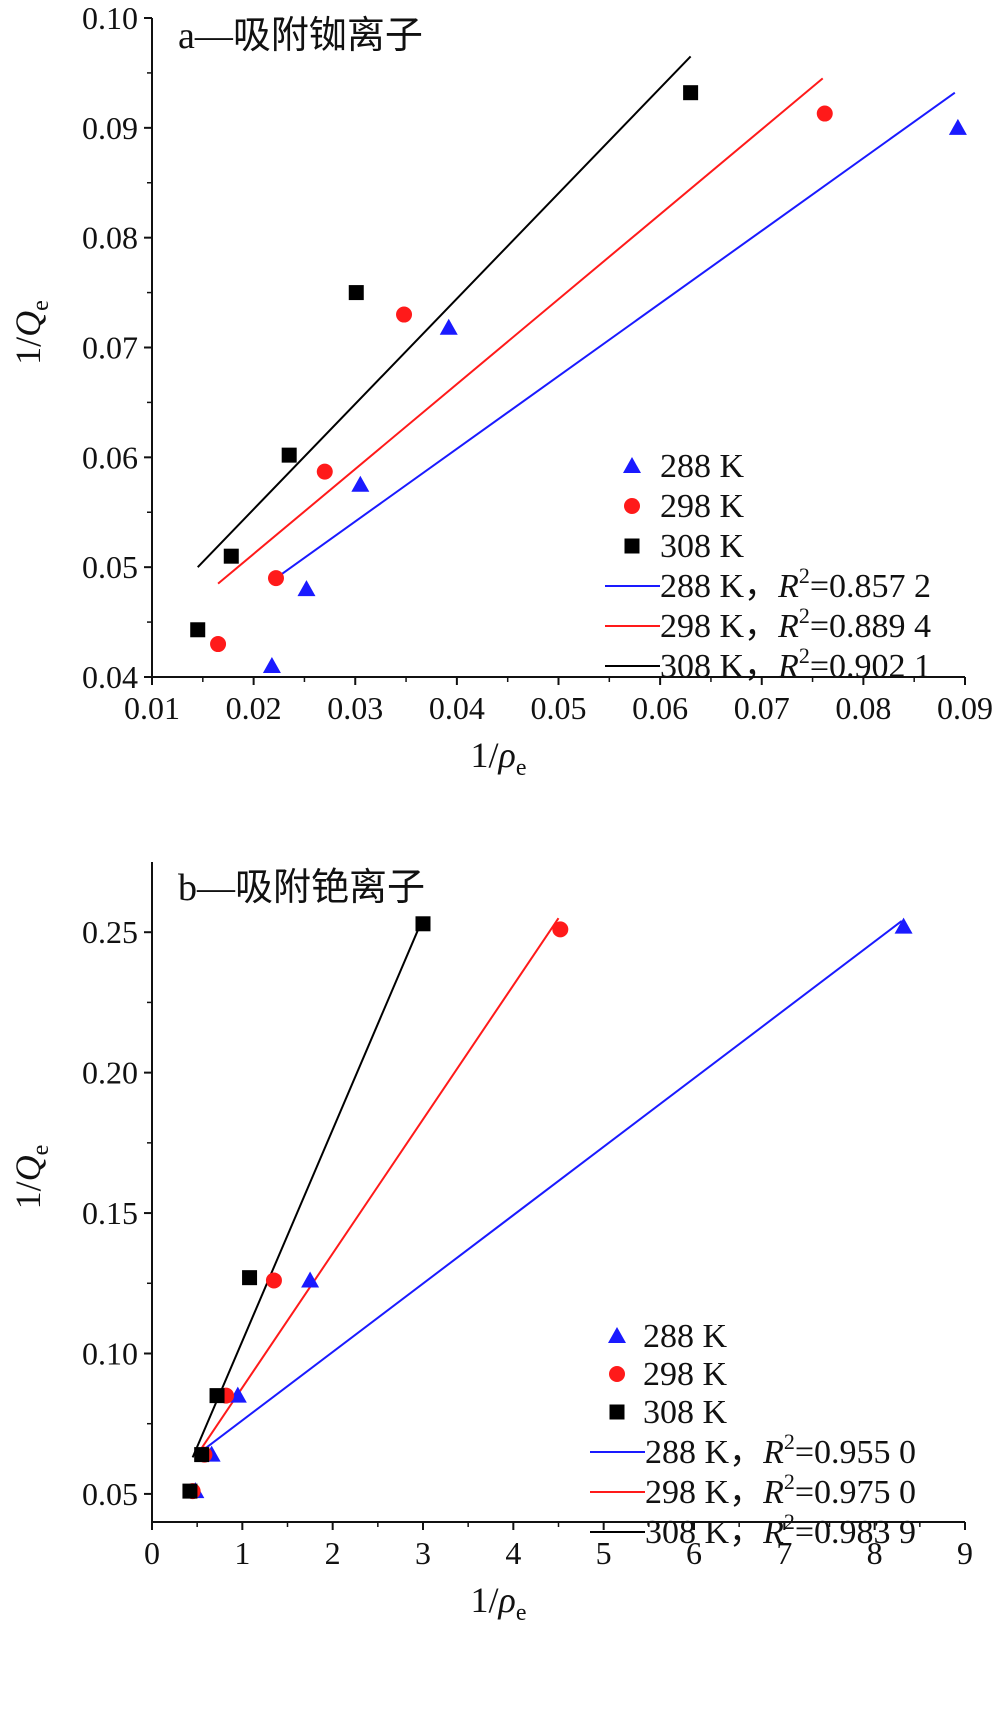 This screenshot has width=1000, height=1734. What do you see at coordinates (795, 624) in the screenshot?
I see `legend-fit-label: 298 K，R2=0.889 4` at bounding box center [795, 624].